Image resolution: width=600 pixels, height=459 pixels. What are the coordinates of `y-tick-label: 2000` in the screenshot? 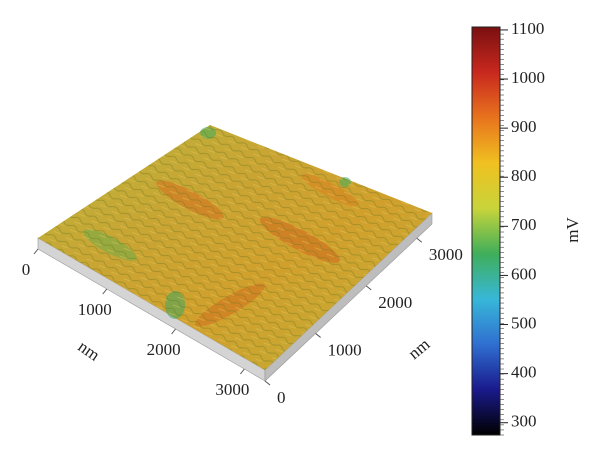 It's located at (395, 302).